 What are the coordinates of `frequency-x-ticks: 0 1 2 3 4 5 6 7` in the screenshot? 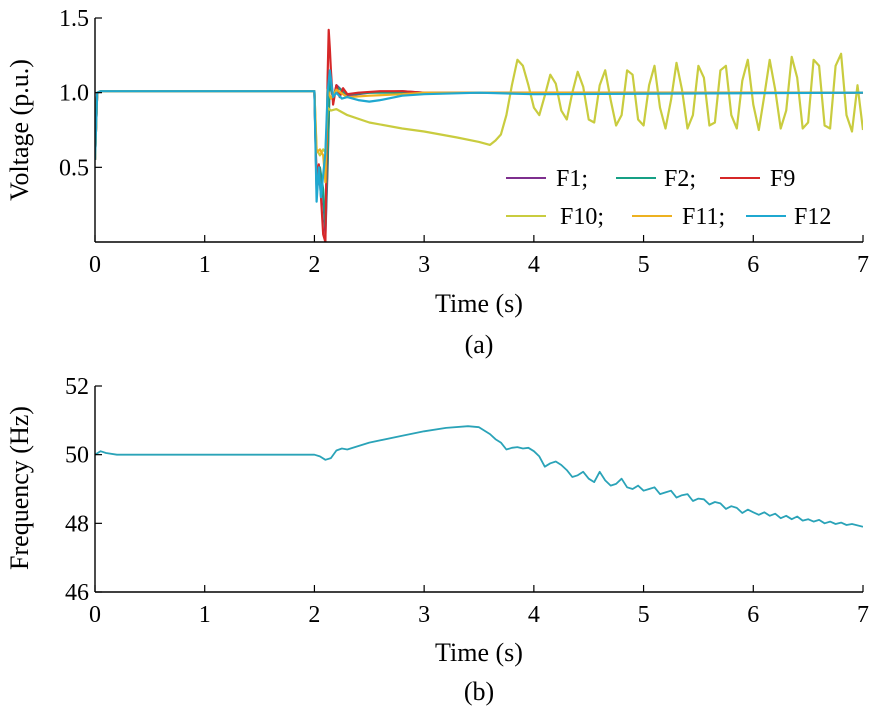 It's located at (479, 606).